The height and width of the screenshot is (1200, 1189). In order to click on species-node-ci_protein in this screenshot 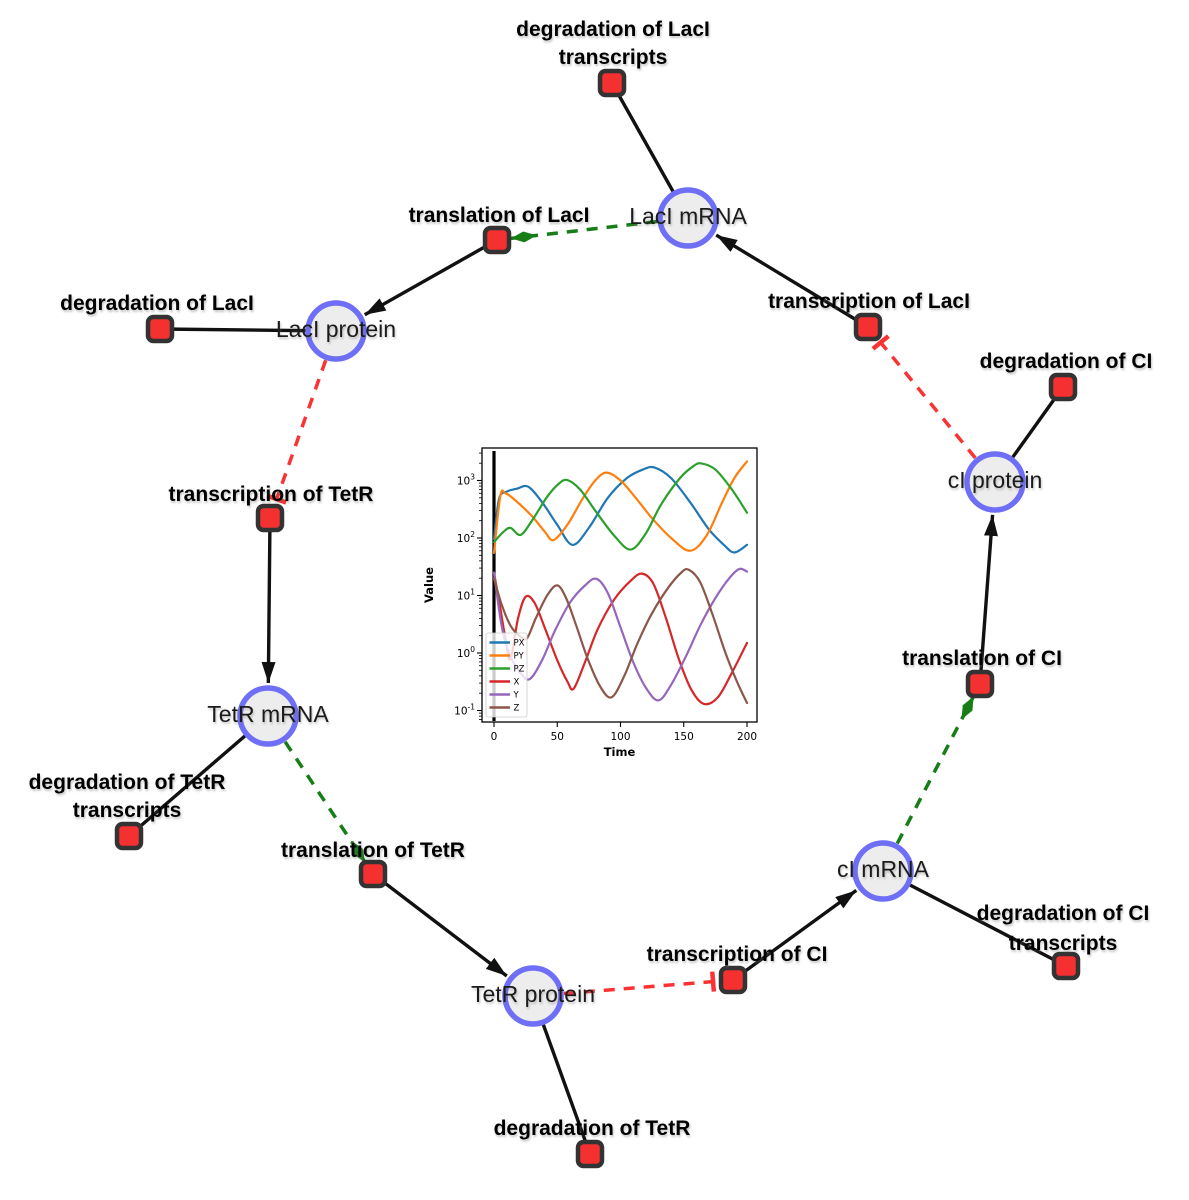, I will do `click(995, 482)`.